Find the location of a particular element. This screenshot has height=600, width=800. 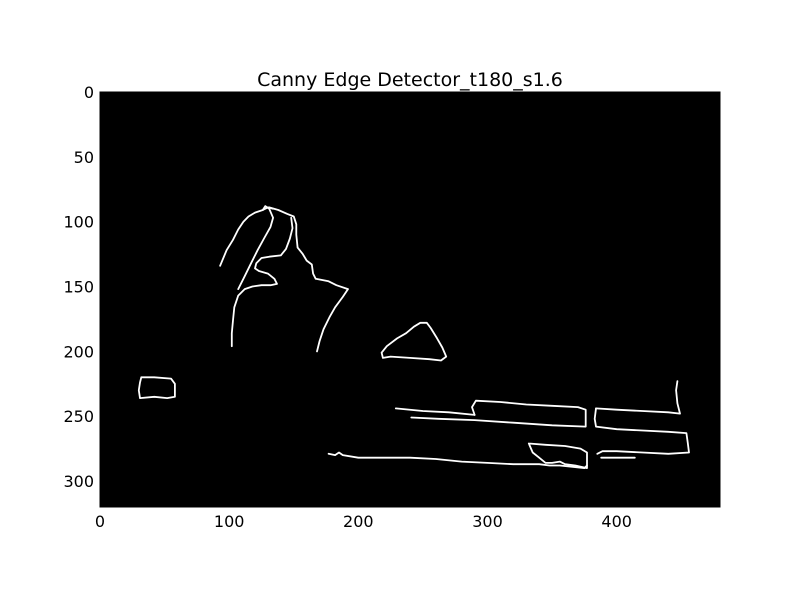

x-tick-label: 300 is located at coordinates (487, 521).